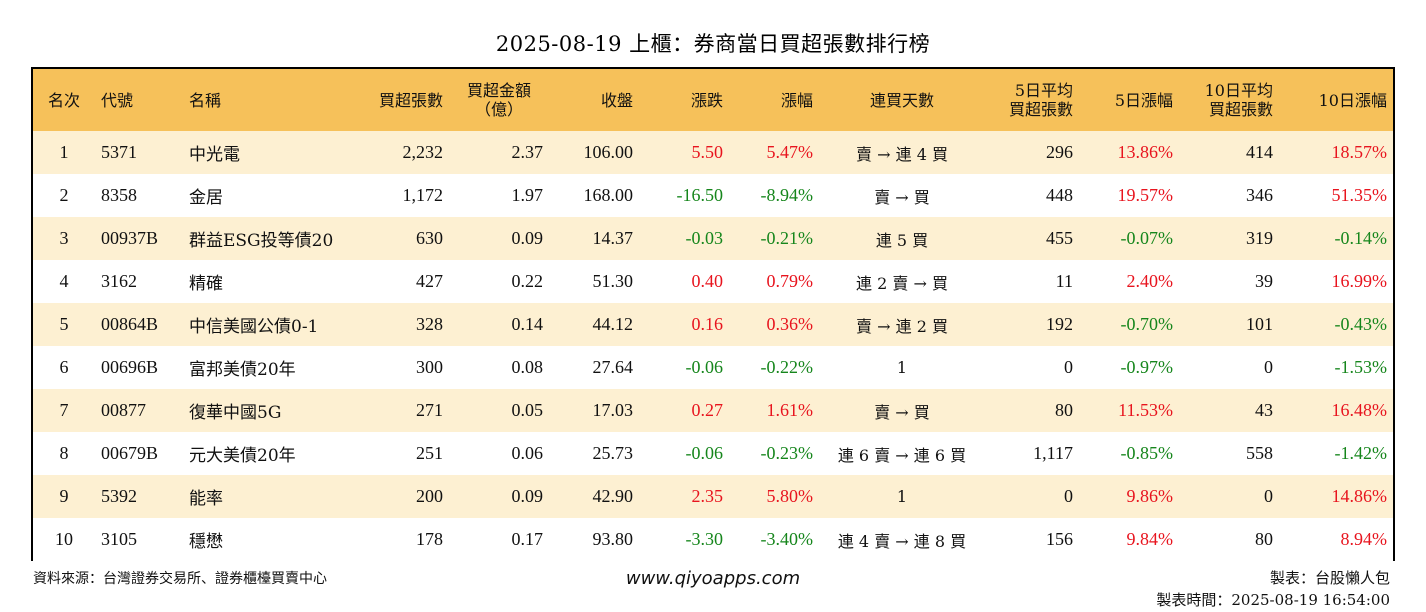 This screenshot has width=1426, height=612. I want to click on col-header-change: 漲跌, so click(706, 100).